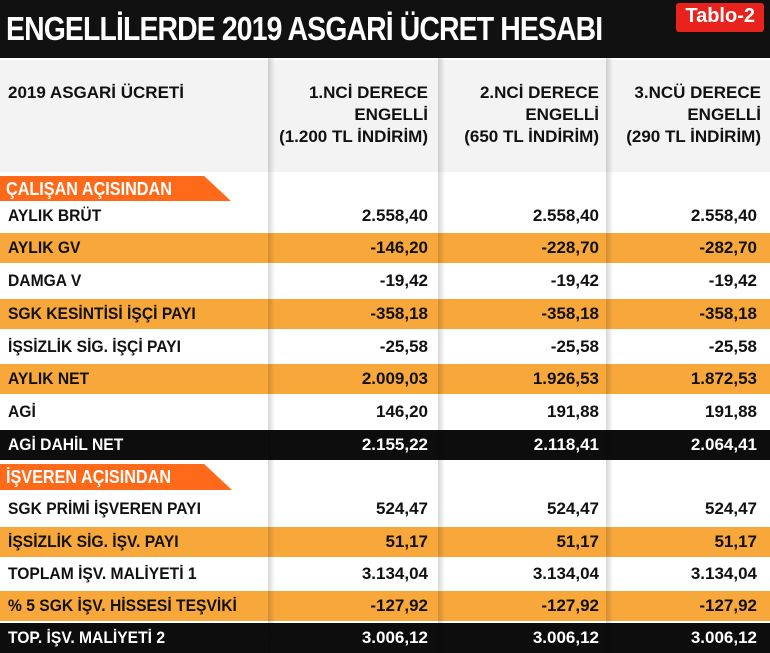 The height and width of the screenshot is (653, 770). I want to click on table-row: AGİ 146,20 191,88 191,88, so click(385, 412).